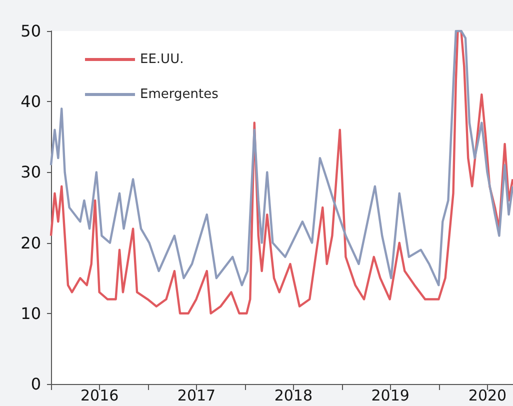 The width and height of the screenshot is (513, 406). I want to click on x-tick-label: 2017, so click(196, 395).